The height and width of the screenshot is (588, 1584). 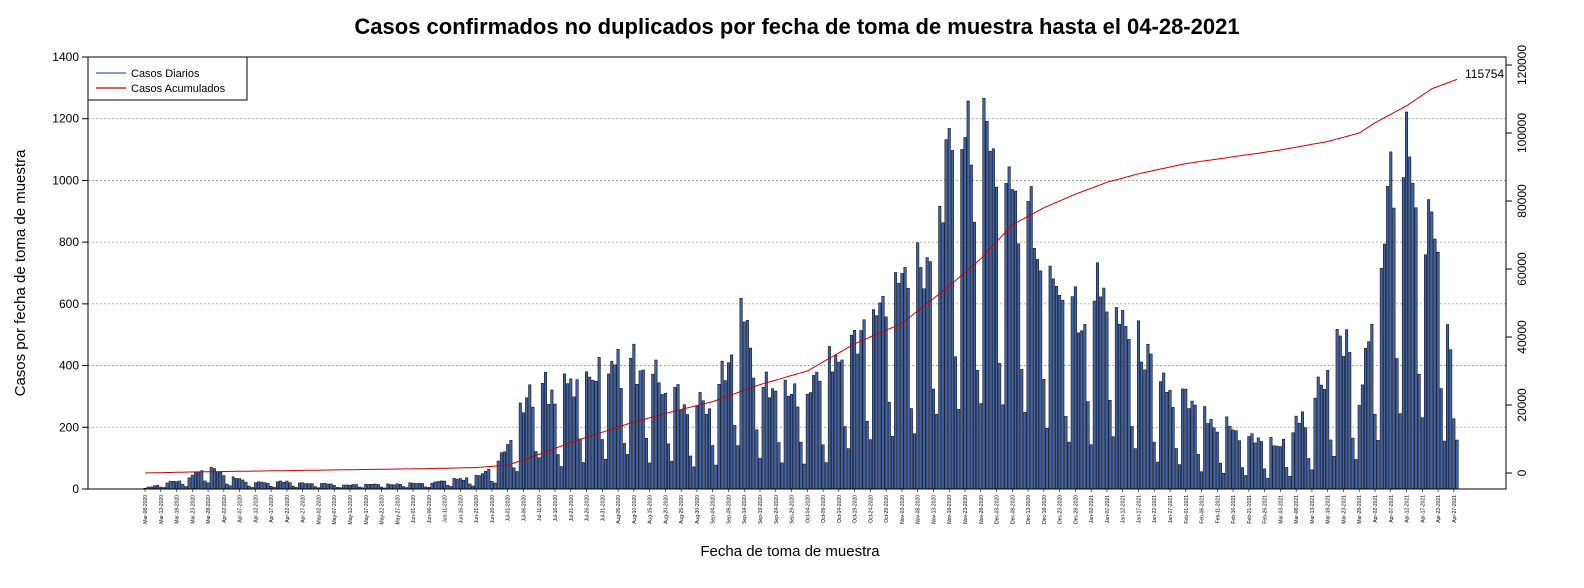 What do you see at coordinates (1203, 509) in the screenshot?
I see `x-tick-label: Feb-06-2021` at bounding box center [1203, 509].